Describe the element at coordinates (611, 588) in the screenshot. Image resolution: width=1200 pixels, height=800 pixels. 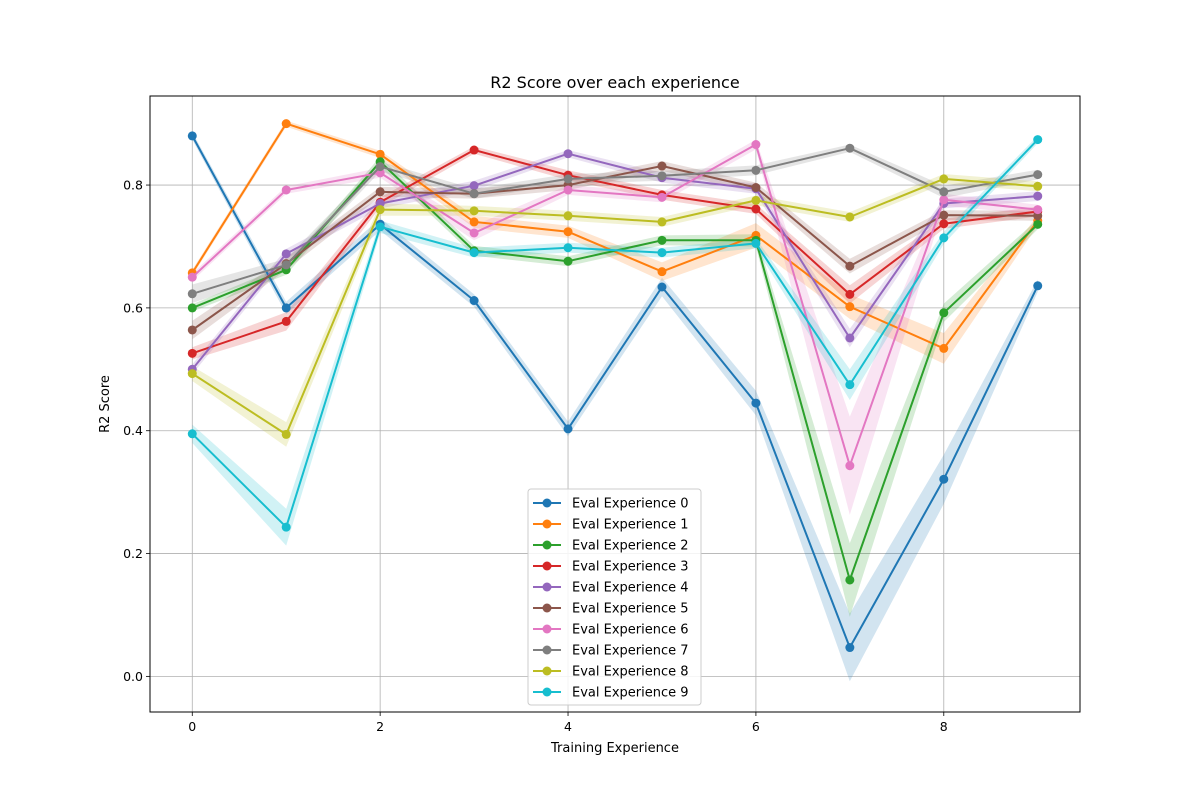
I see `legend-entry: Eval Experience 4` at that location.